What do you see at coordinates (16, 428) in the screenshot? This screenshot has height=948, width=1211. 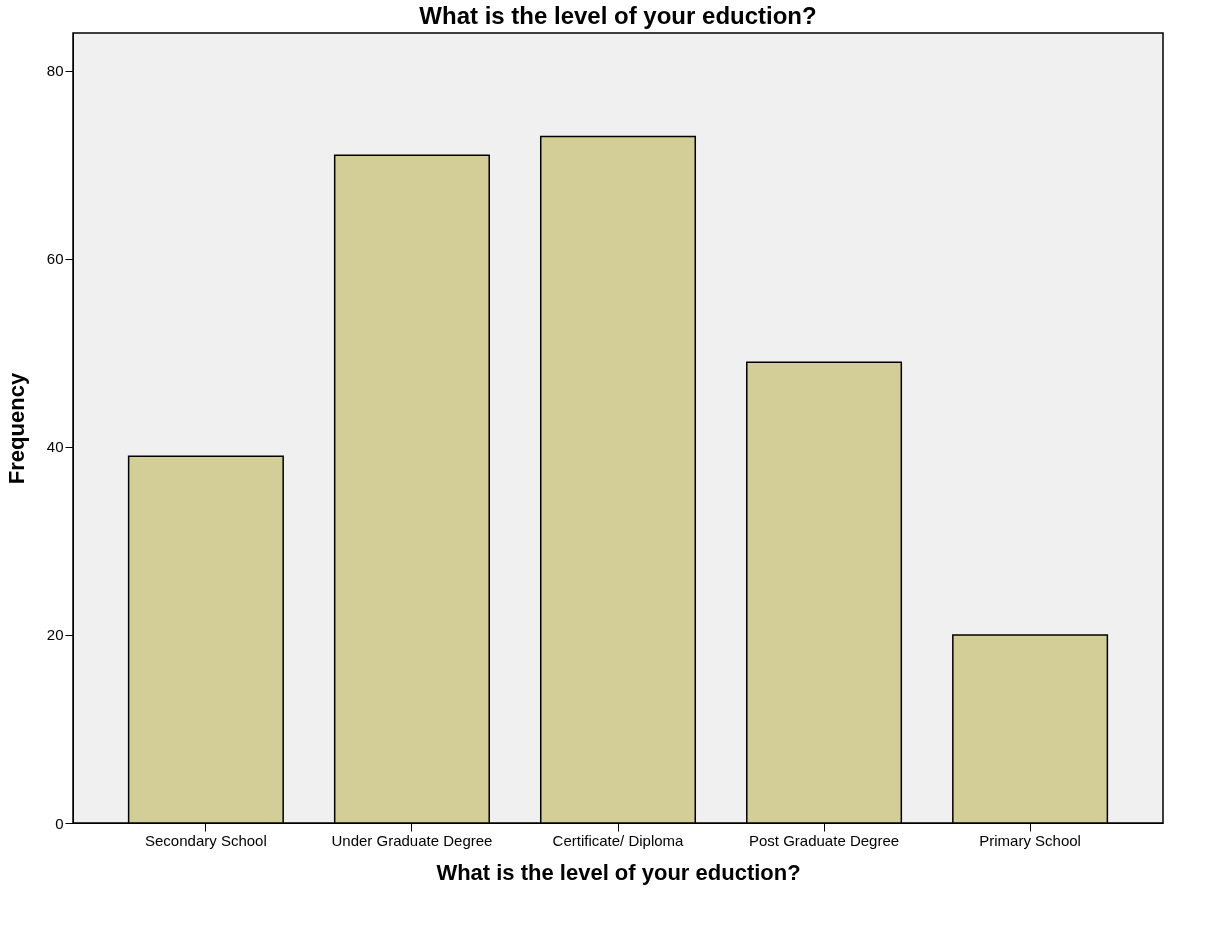 I see `y-axis-title: Frequency` at bounding box center [16, 428].